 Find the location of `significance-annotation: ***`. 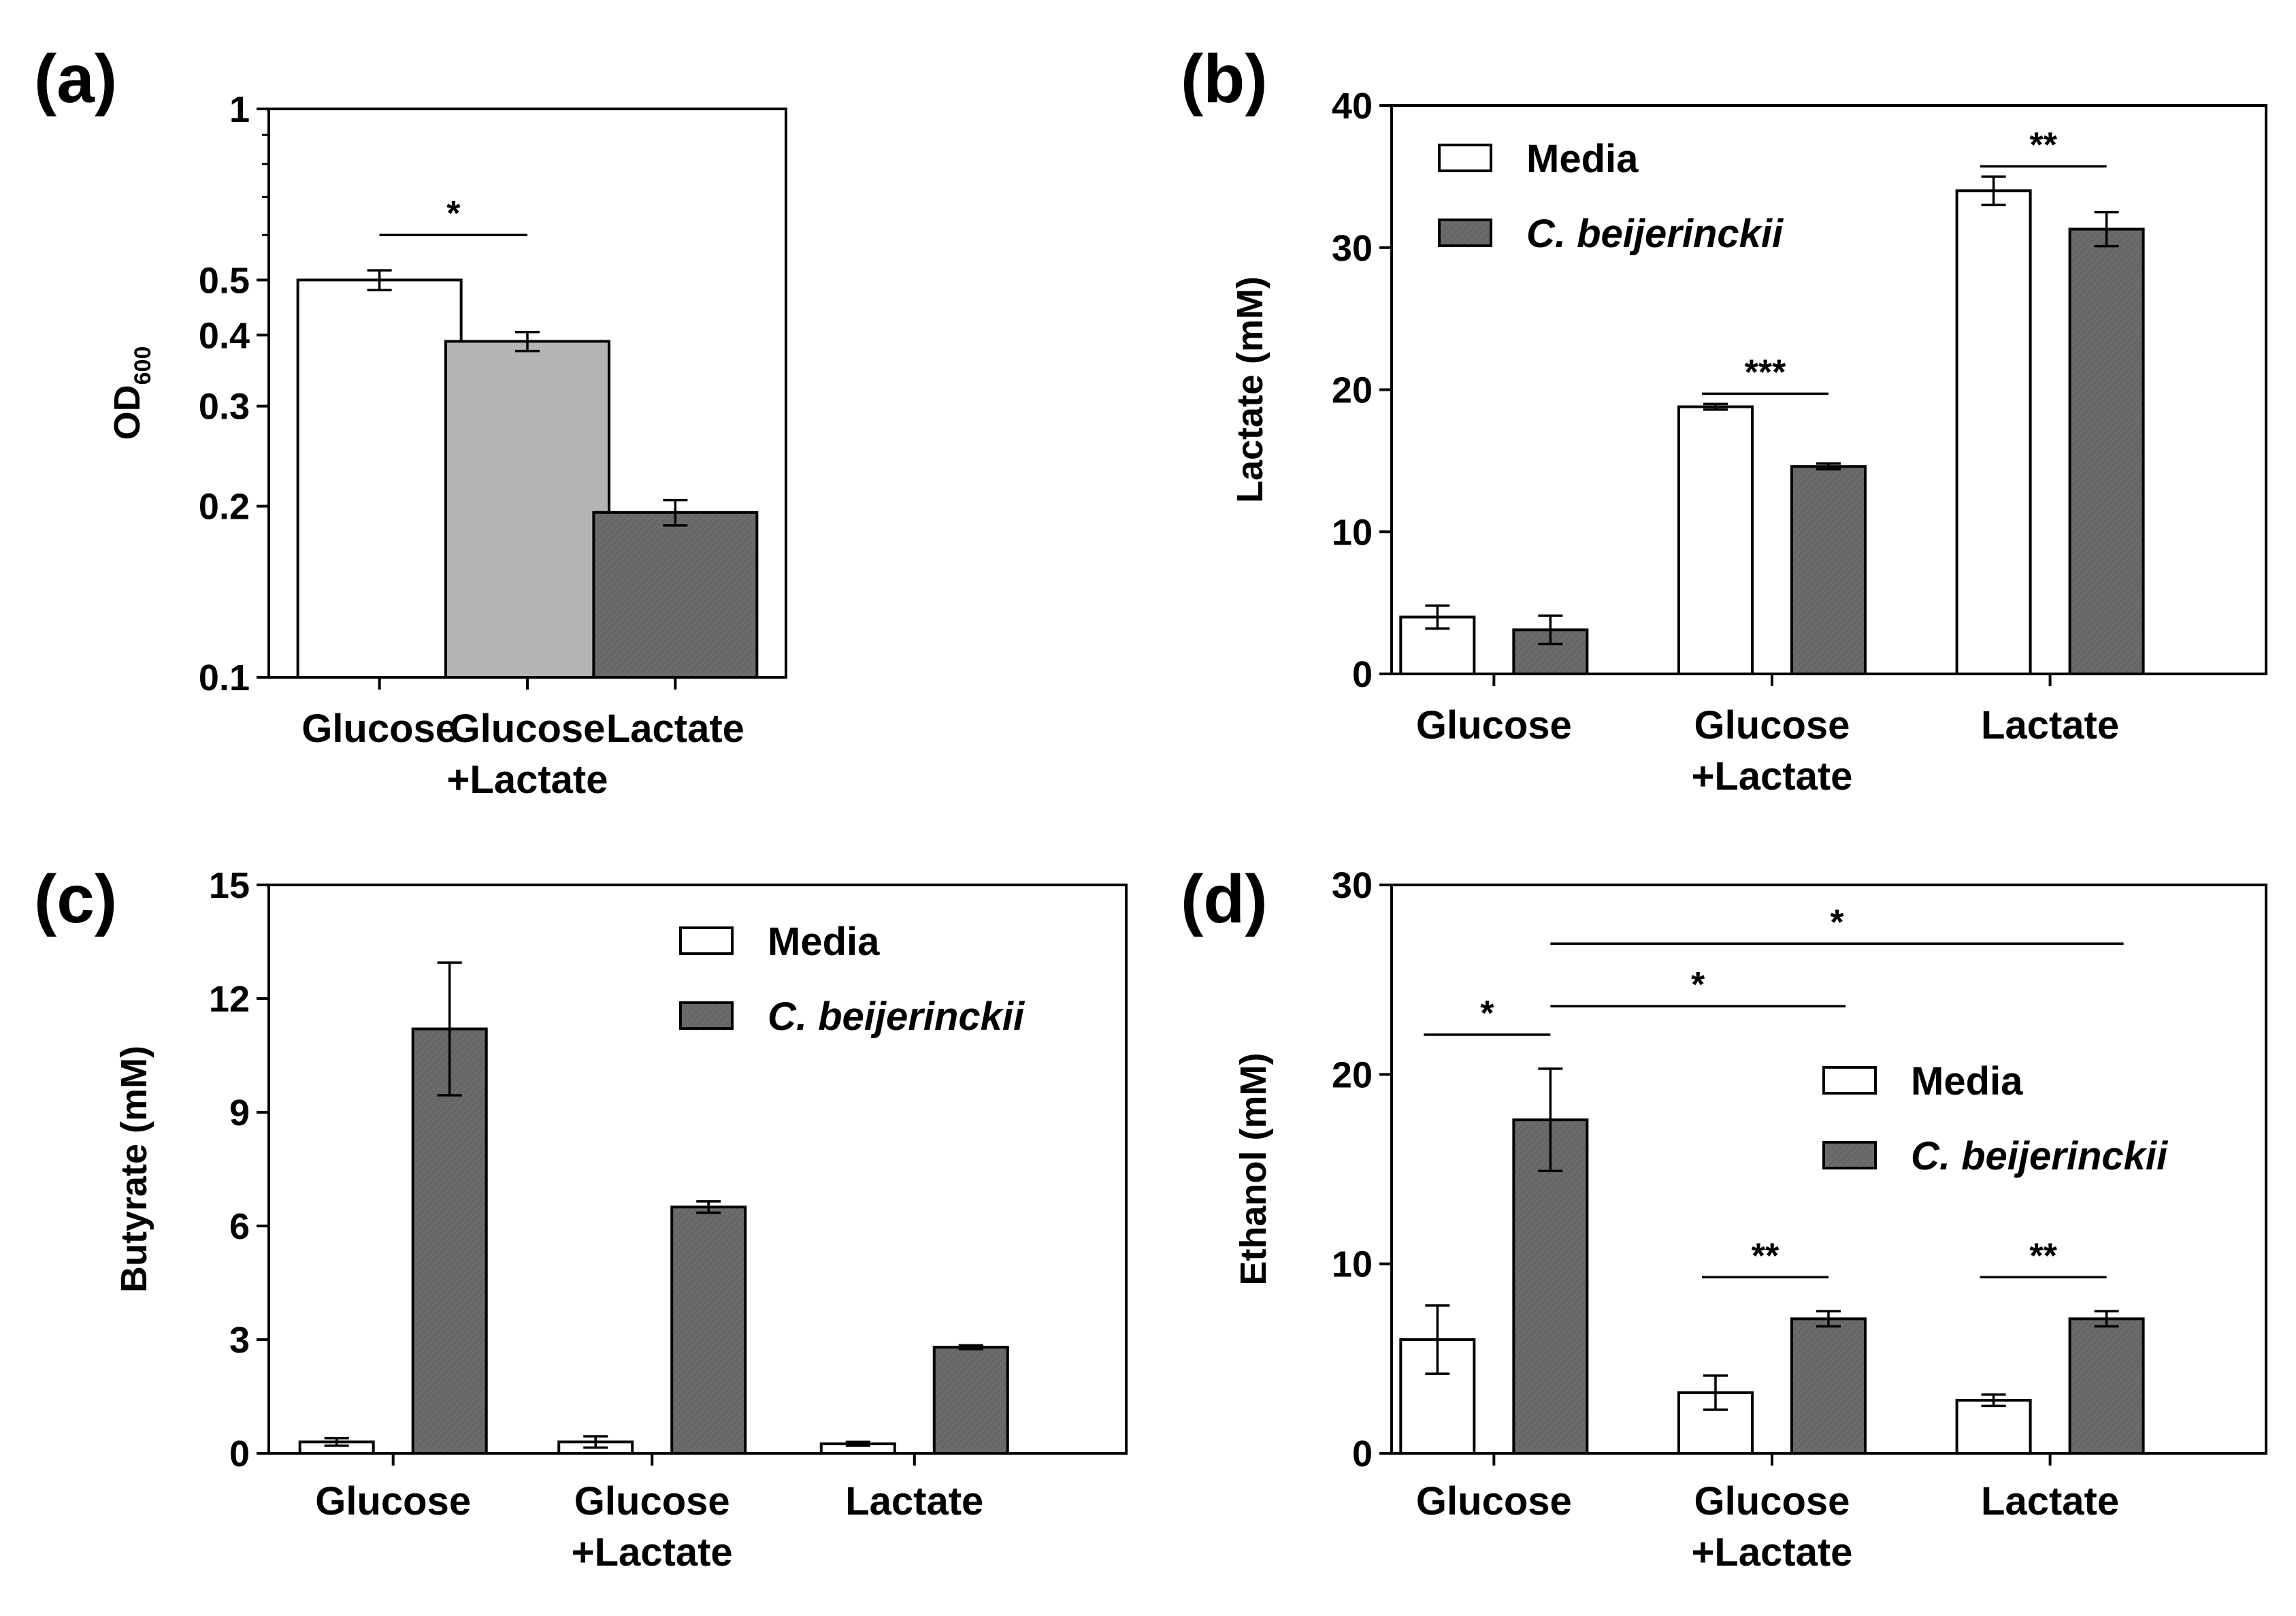

significance-annotation: *** is located at coordinates (1765, 374).